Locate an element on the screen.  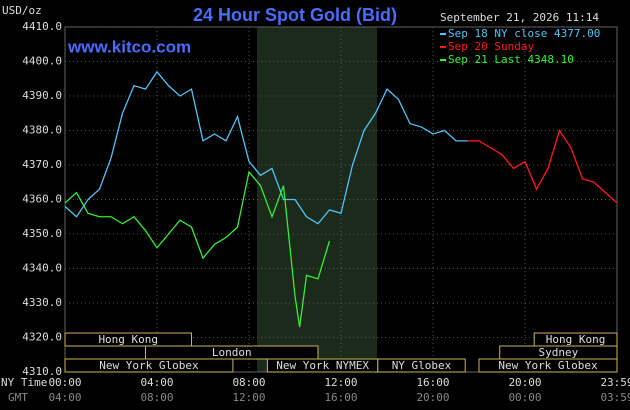
y-tick-label: 4400.0 is located at coordinates (42, 61).